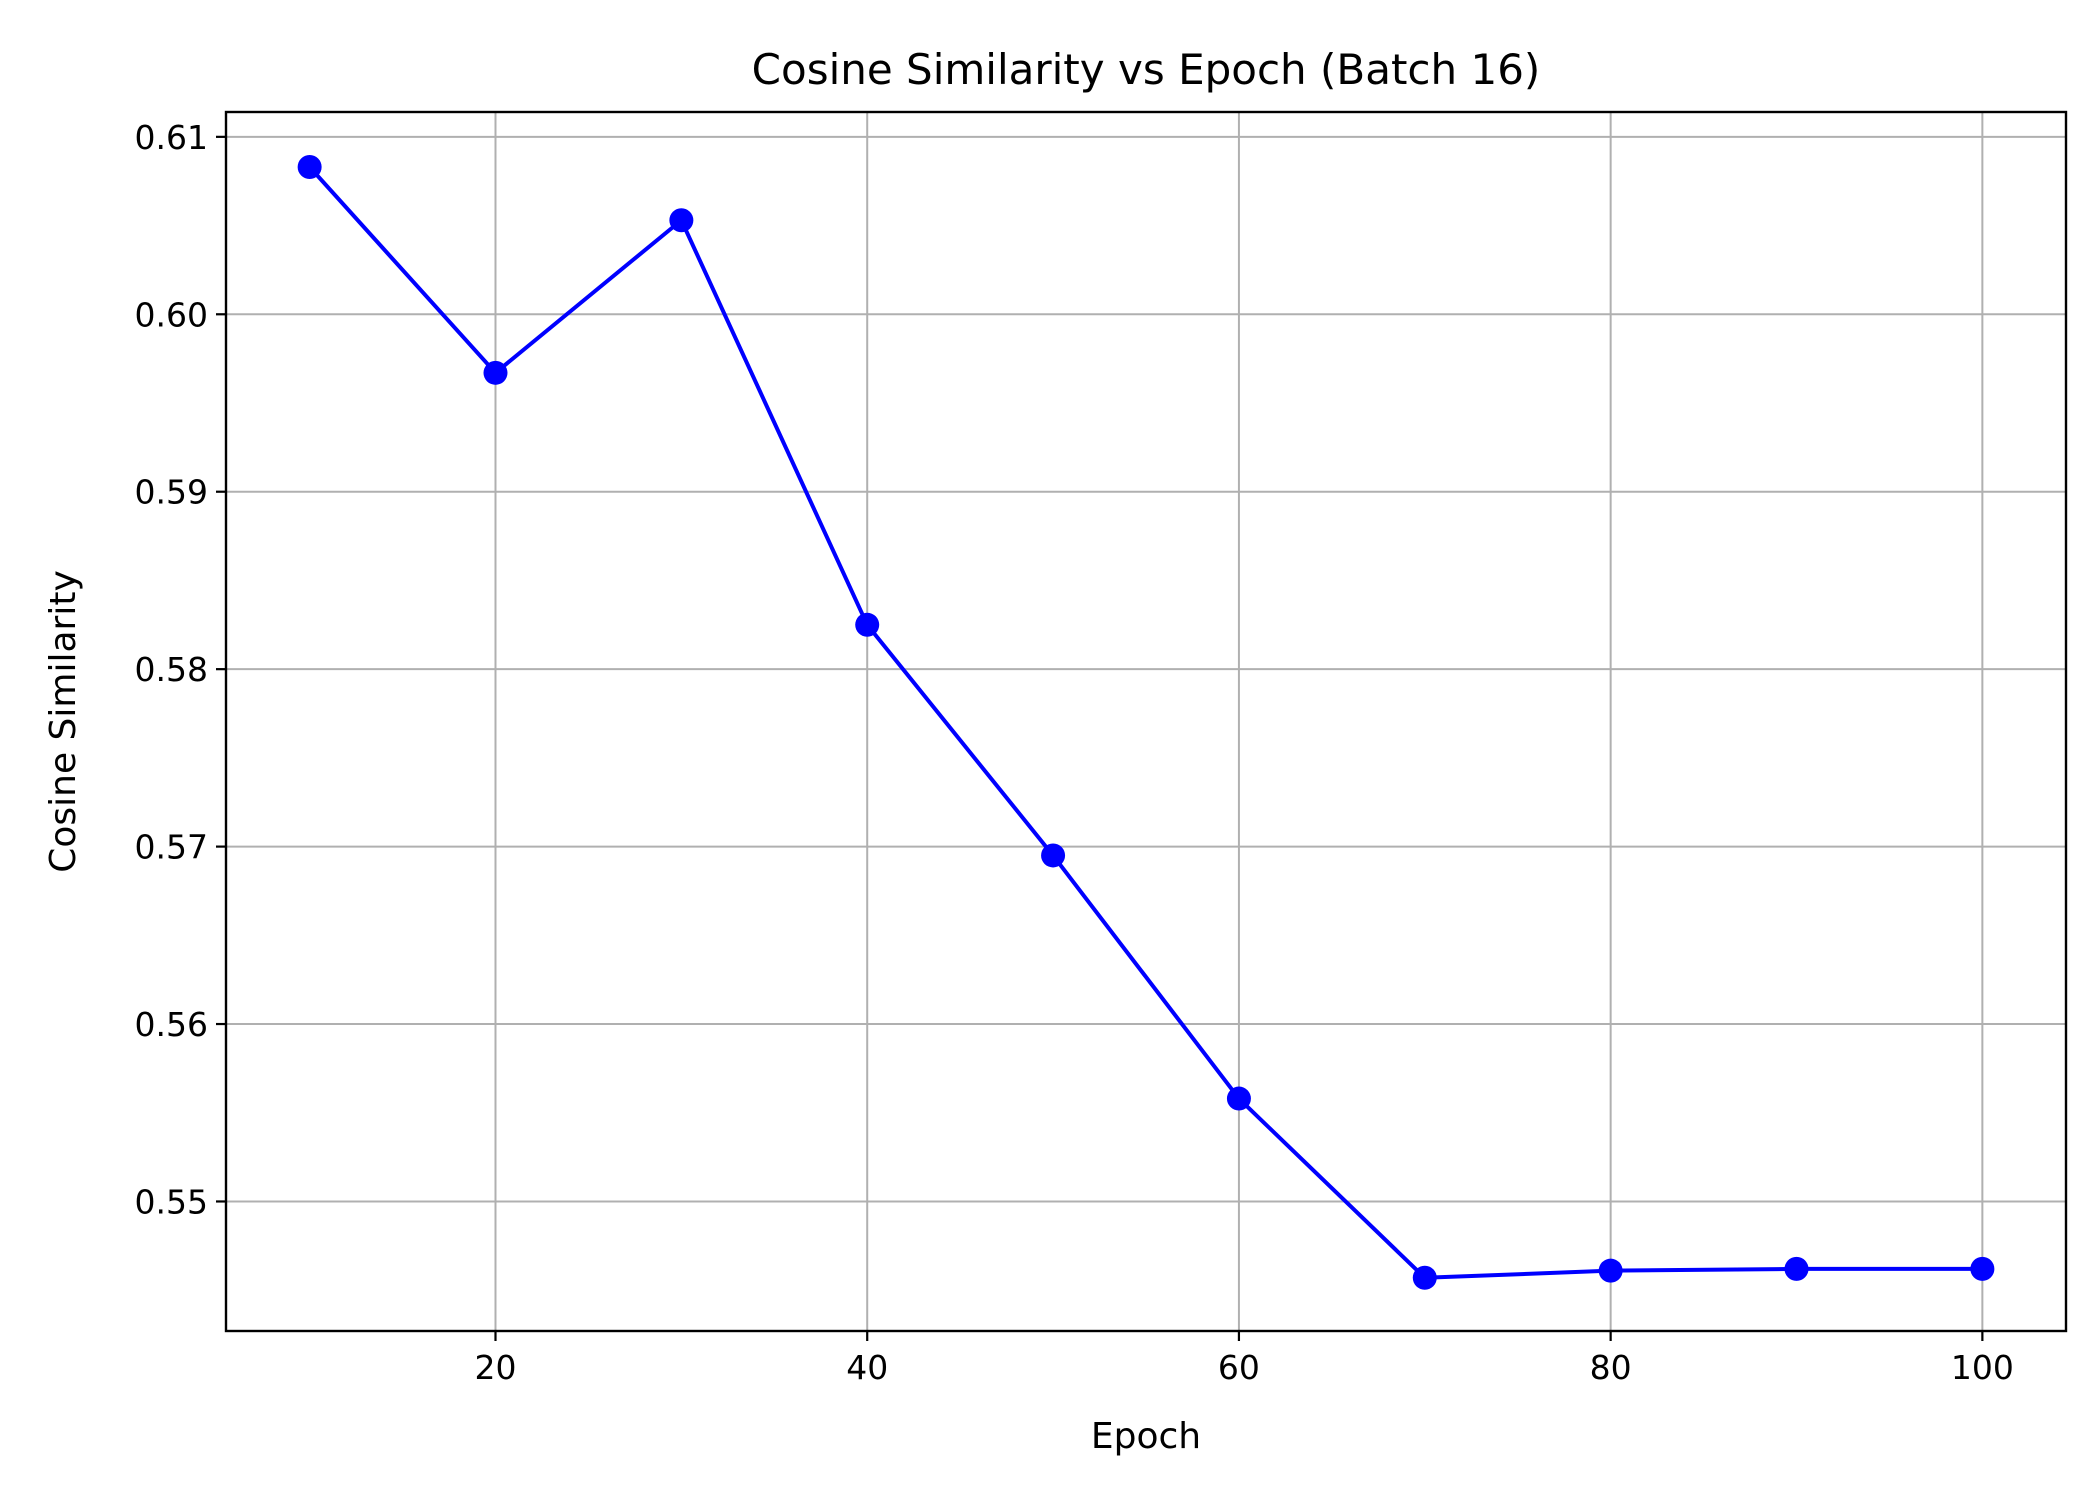 This screenshot has width=2100, height=1500. Describe the element at coordinates (1982, 1367) in the screenshot. I see `x-tick-label: 100` at that location.